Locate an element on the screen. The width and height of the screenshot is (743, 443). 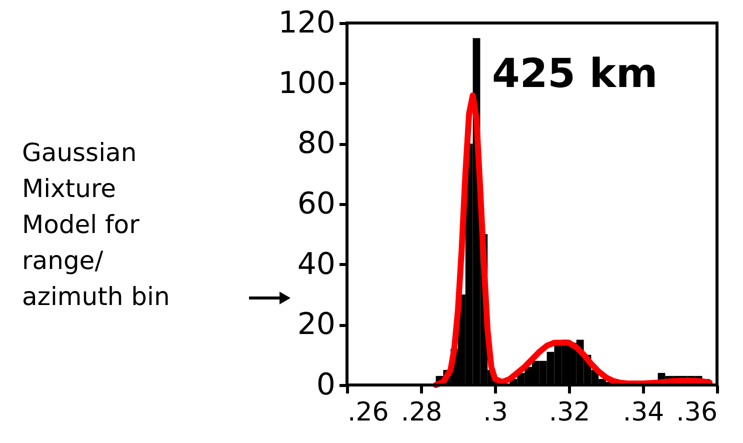
y-tick-label: 40 is located at coordinates (316, 264).